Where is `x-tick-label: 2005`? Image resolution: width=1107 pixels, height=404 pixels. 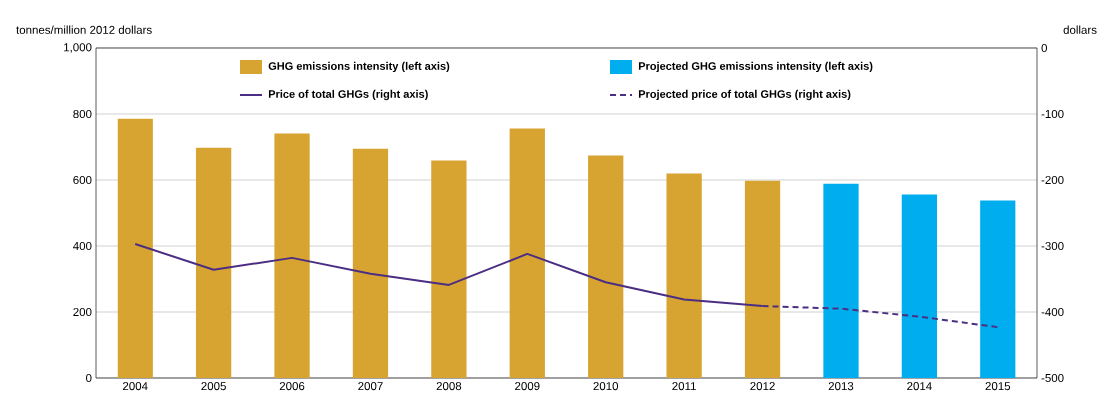 x-tick-label: 2005 is located at coordinates (213, 386).